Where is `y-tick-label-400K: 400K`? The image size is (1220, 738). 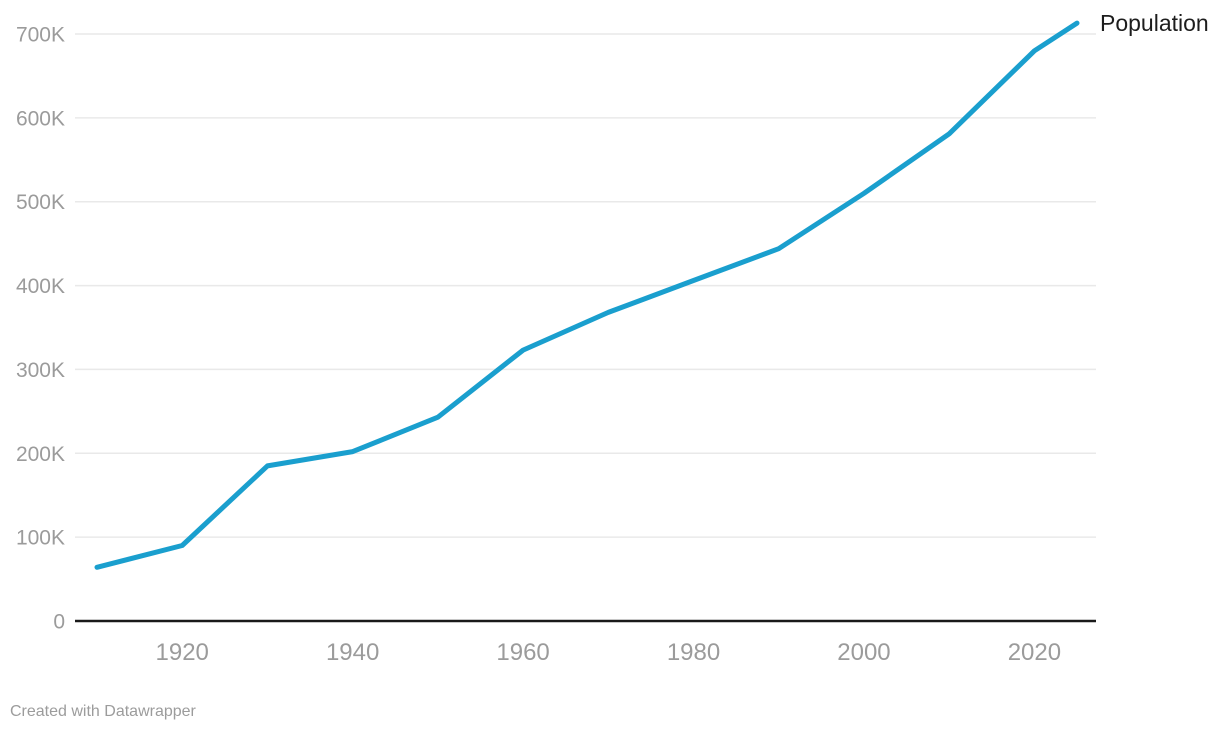
y-tick-label-400K: 400K is located at coordinates (40, 286).